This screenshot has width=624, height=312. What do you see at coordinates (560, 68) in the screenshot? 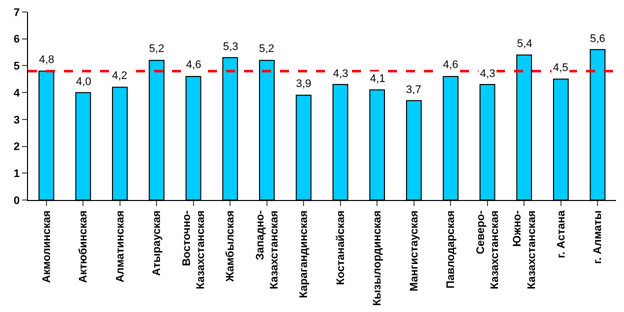
I see `data-label: 4,5` at bounding box center [560, 68].